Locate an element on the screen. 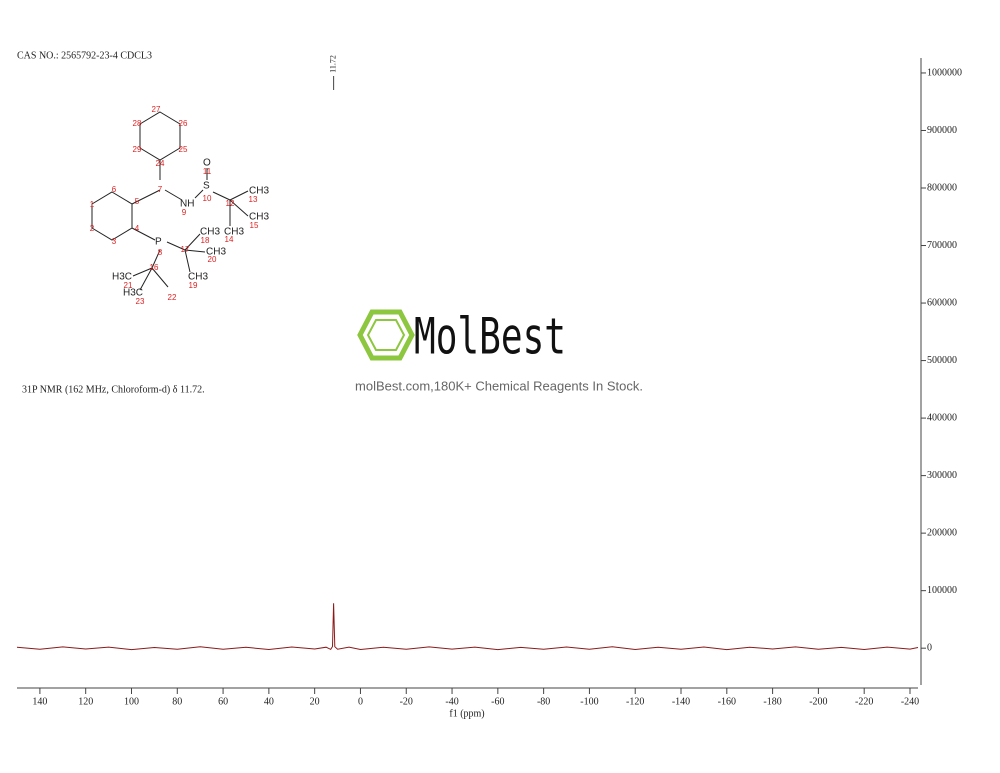 The image size is (1000, 773). atom-number: 9 is located at coordinates (184, 212).